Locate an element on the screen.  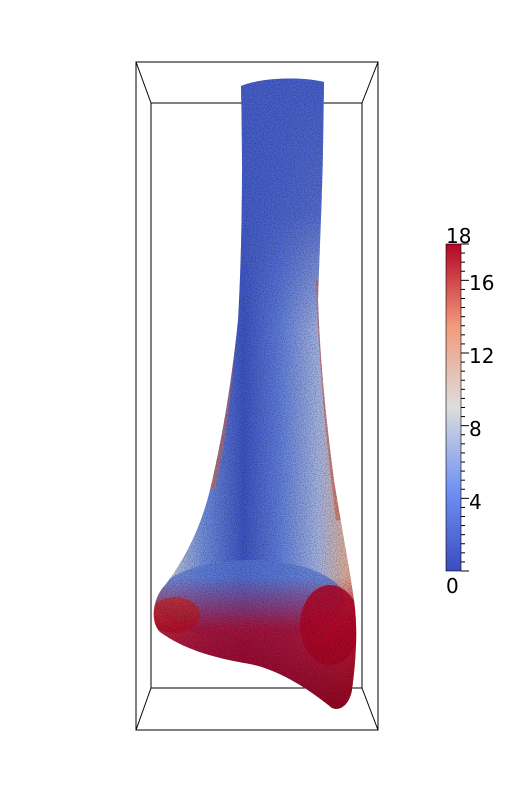
colorbar-label-max: 18 is located at coordinates (459, 236).